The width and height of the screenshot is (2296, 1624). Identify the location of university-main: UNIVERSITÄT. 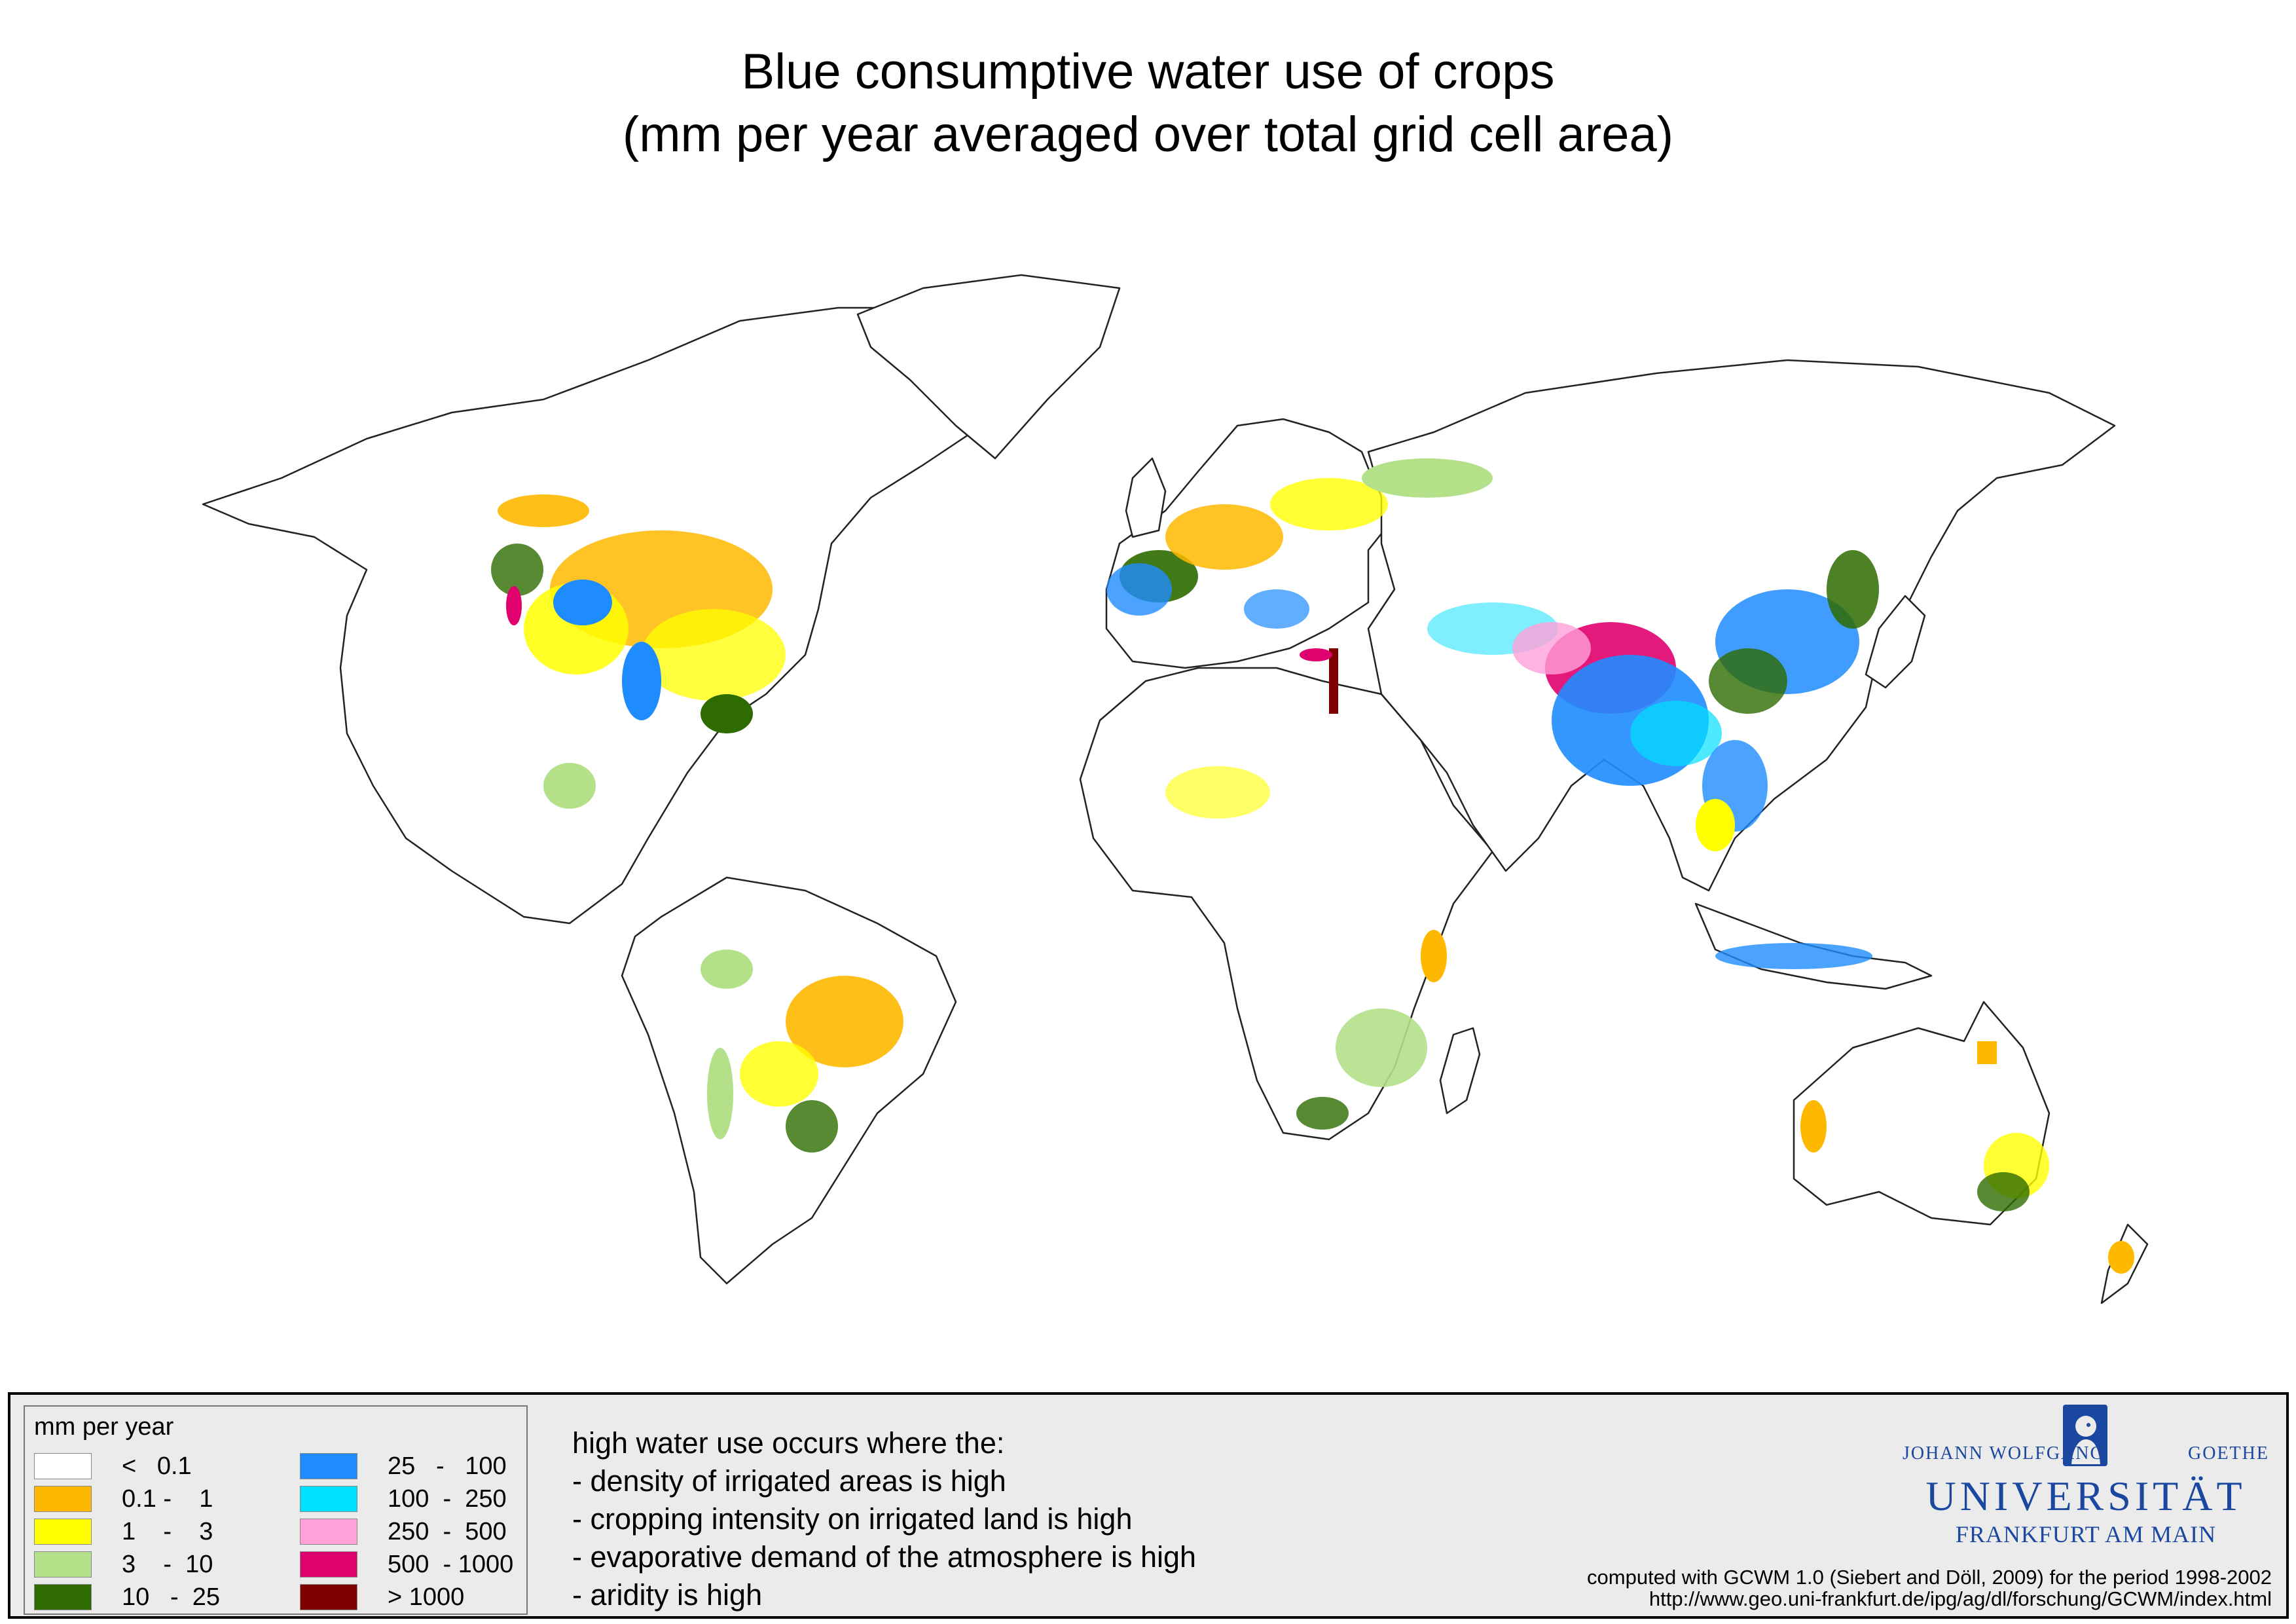
(2085, 1496).